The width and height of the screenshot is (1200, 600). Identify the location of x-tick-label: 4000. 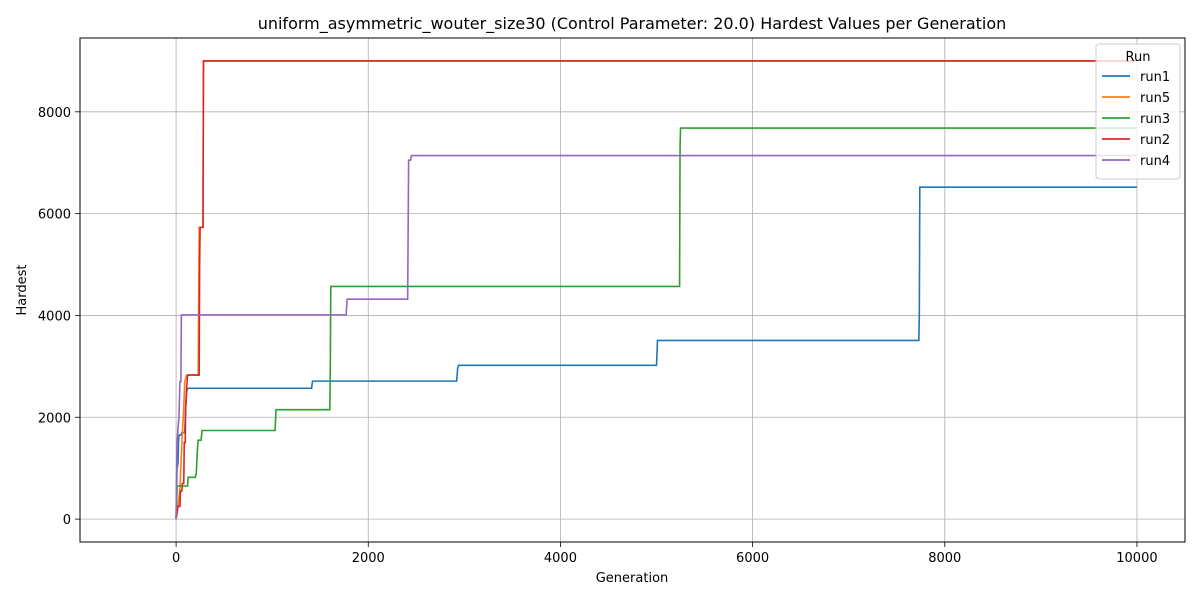
(560, 558).